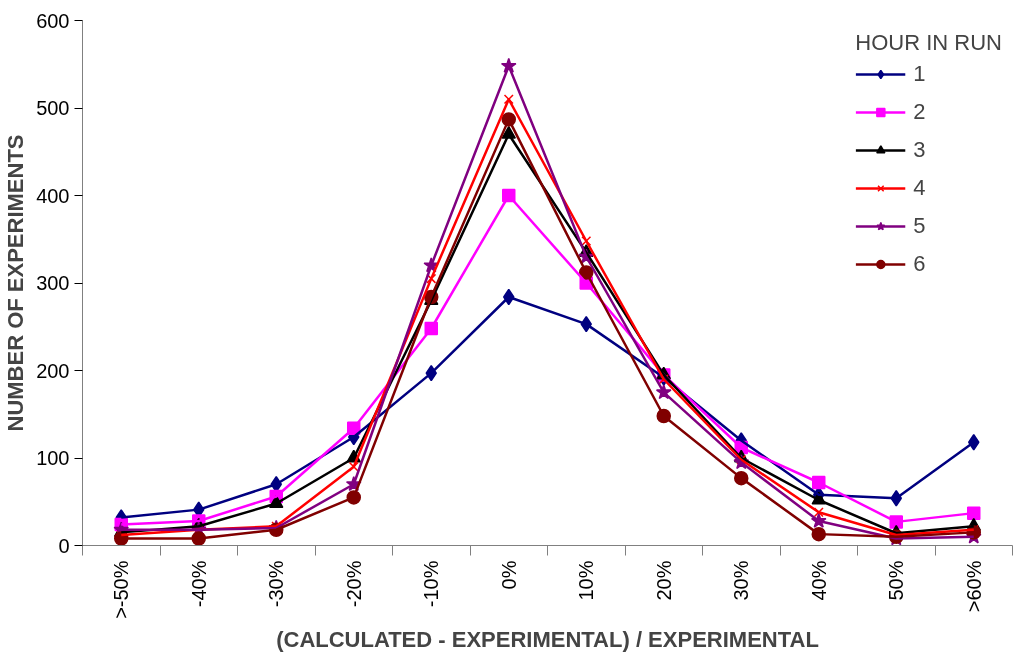  What do you see at coordinates (920, 188) in the screenshot?
I see `legend-label: 4` at bounding box center [920, 188].